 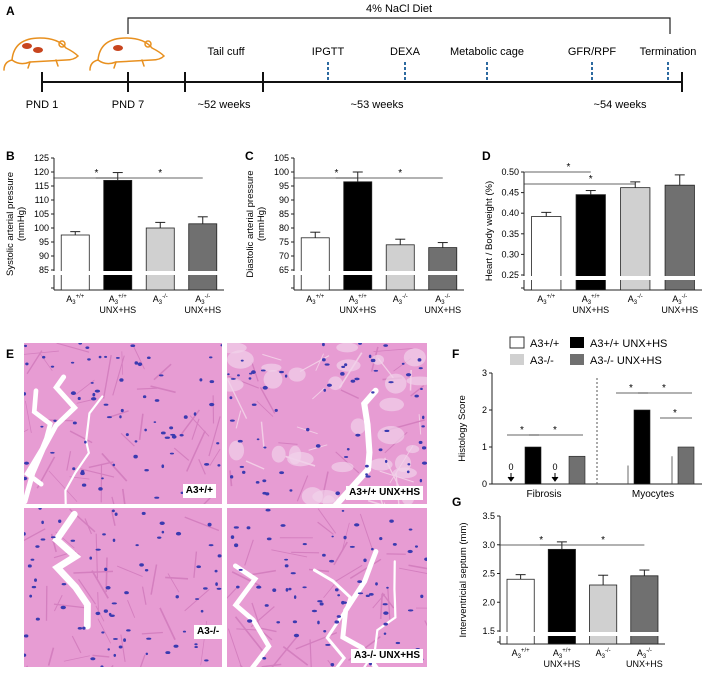 What do you see at coordinates (284, 186) in the screenshot?
I see `y-tick-label: 95` at bounding box center [284, 186].